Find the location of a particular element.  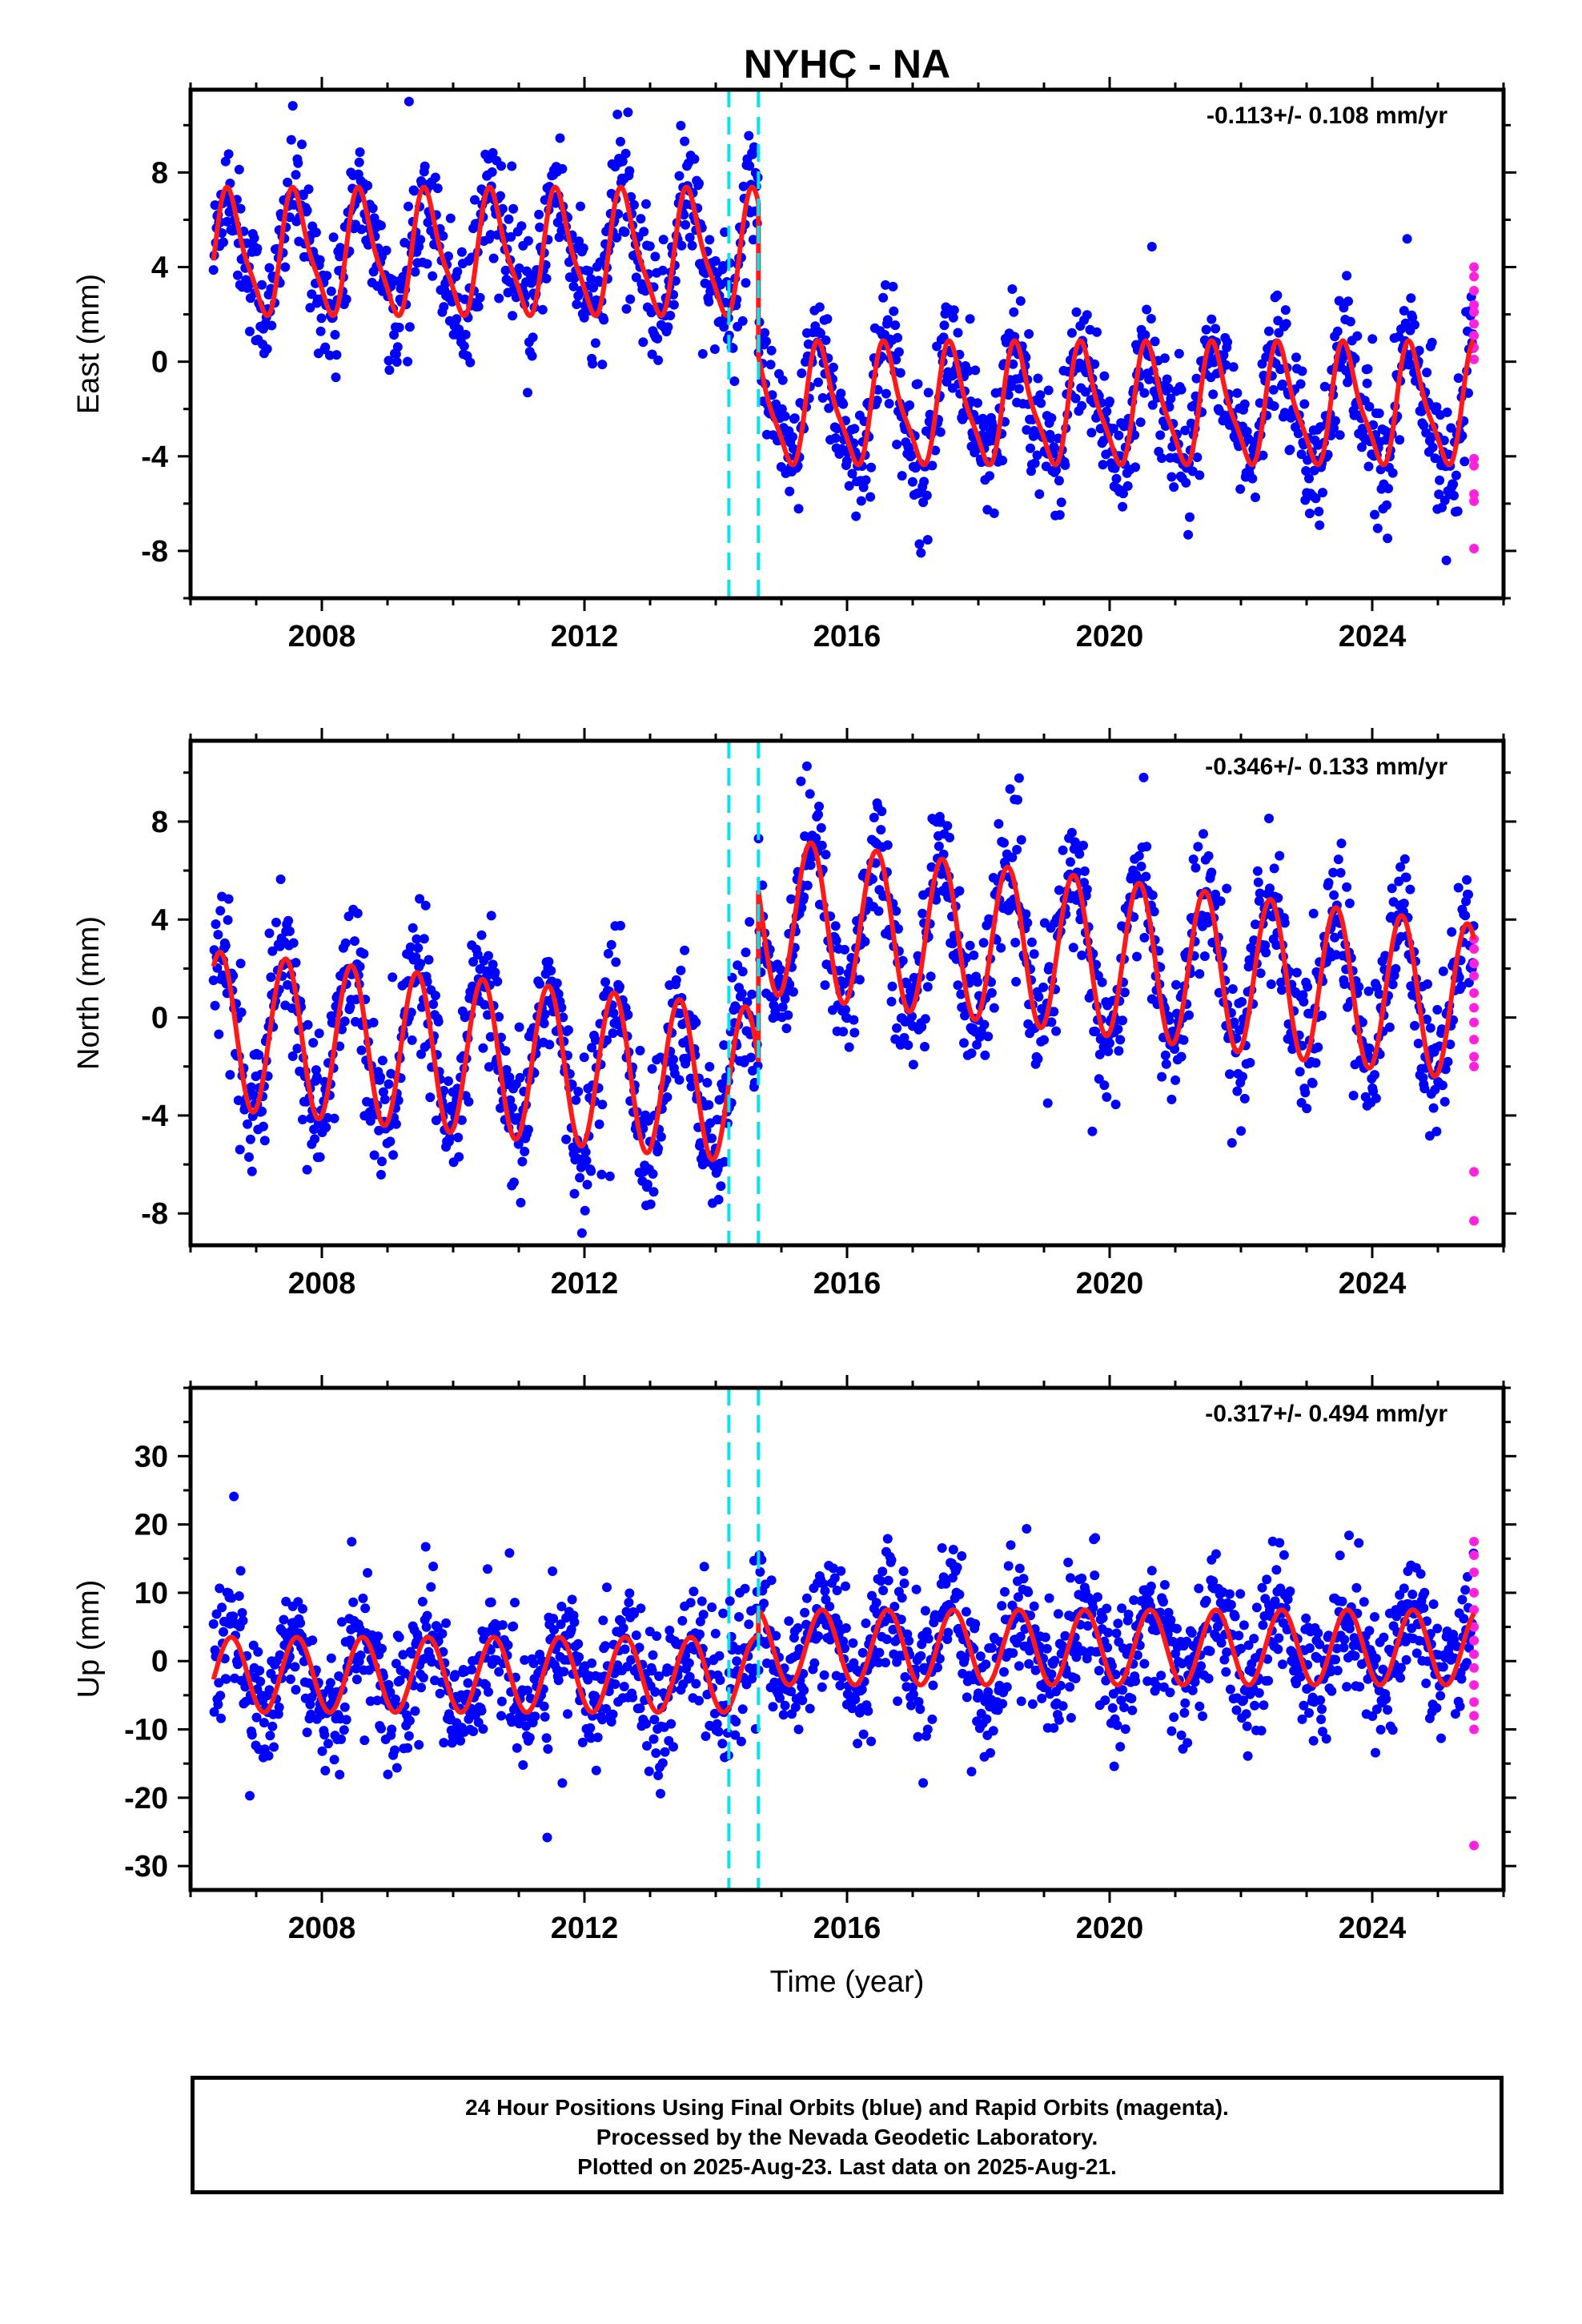

rapid-orbit-point is located at coordinates (1474, 1040).